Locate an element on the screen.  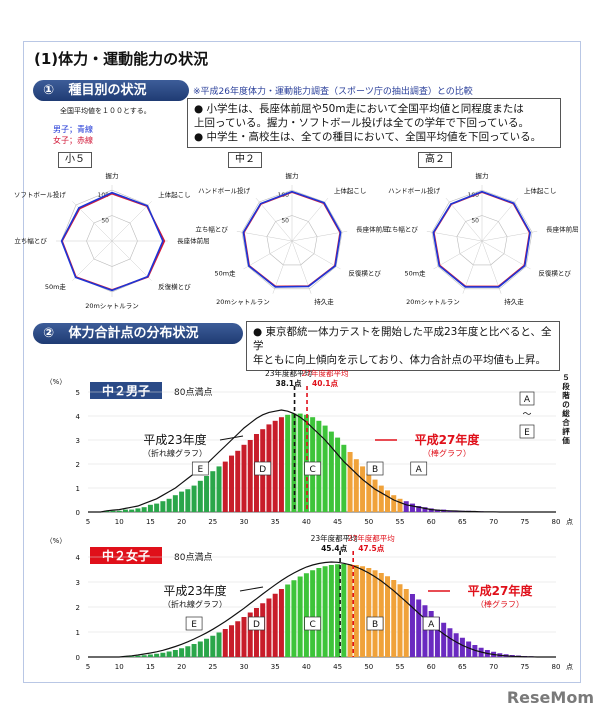
radar-axis-label: 長座体前屈 is located at coordinates (193, 240).